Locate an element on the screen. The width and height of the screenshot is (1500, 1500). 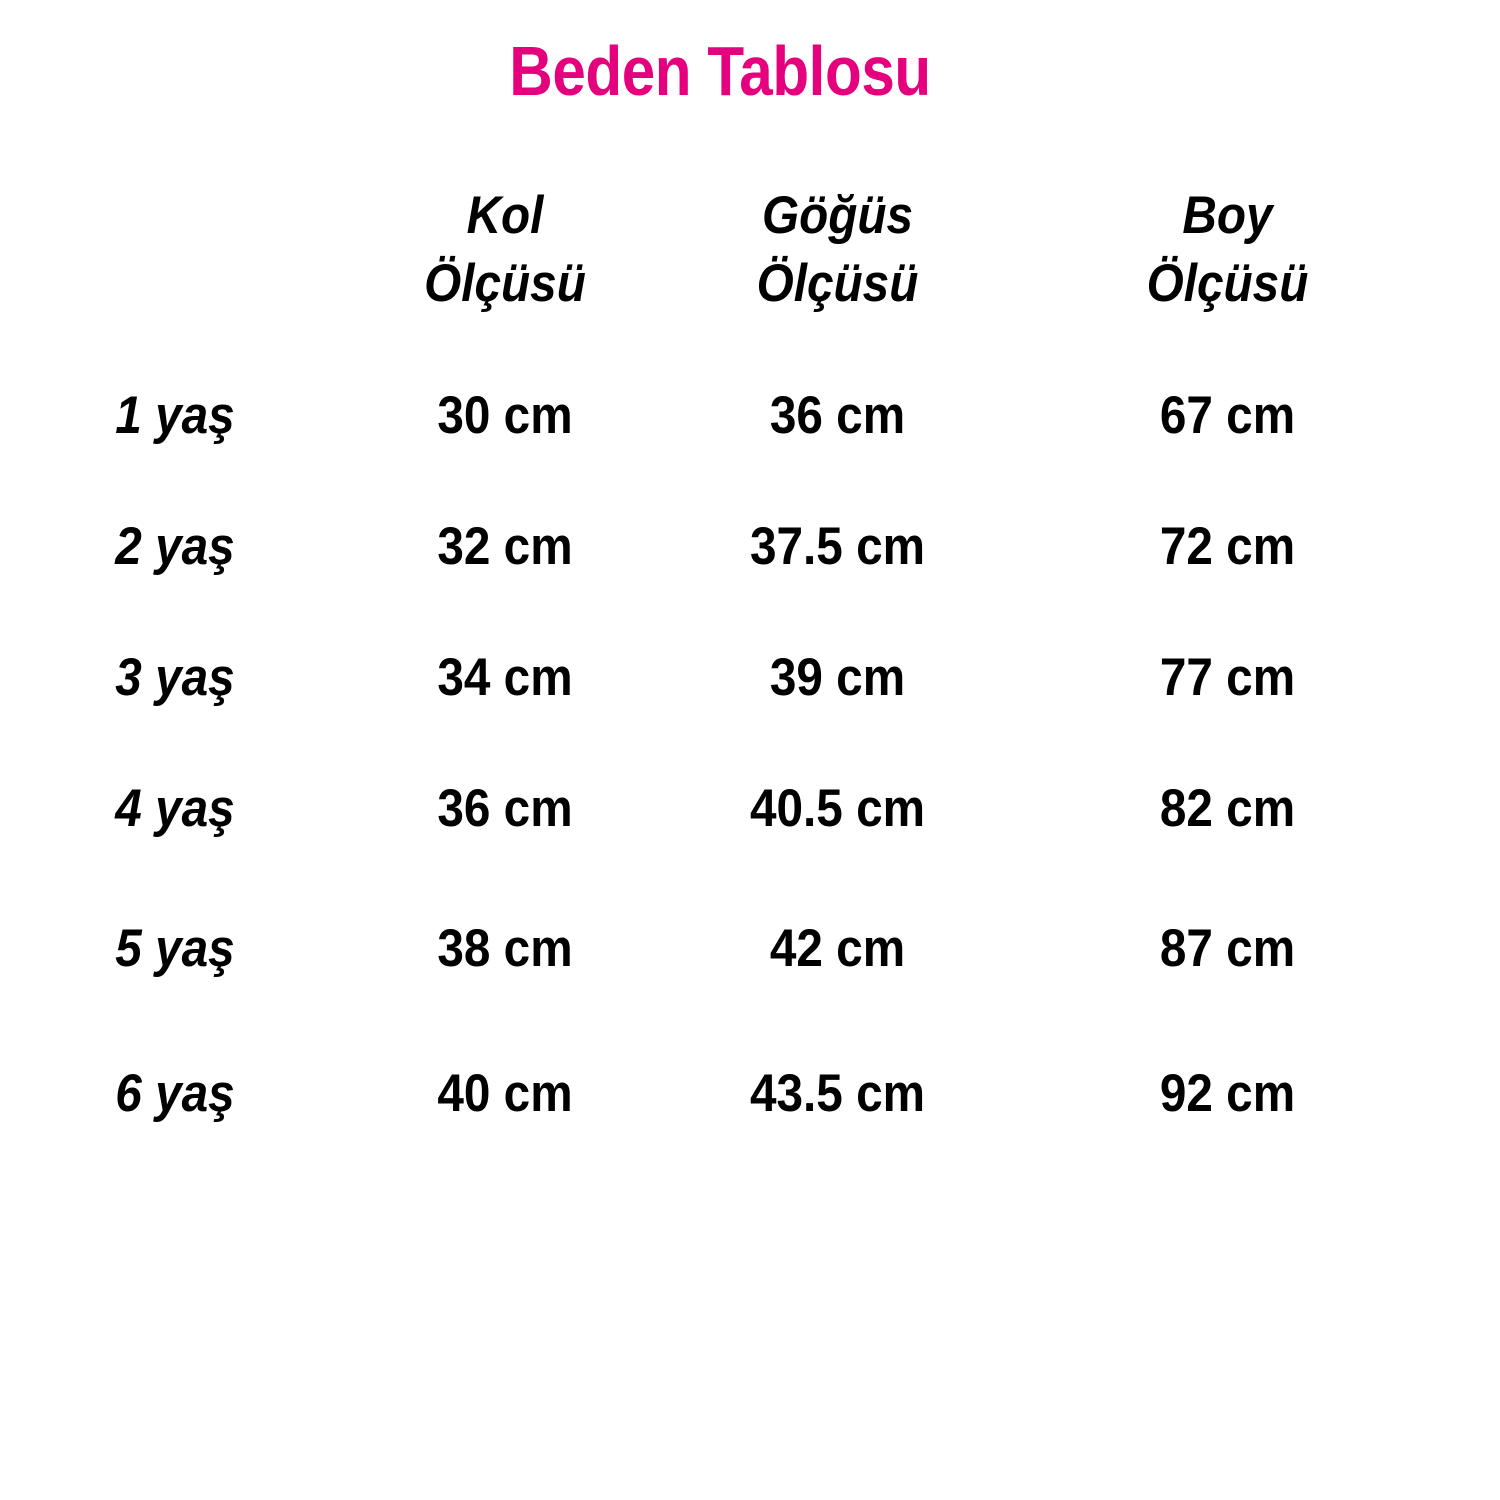
cell-length: 92 cm is located at coordinates (1227, 1093).